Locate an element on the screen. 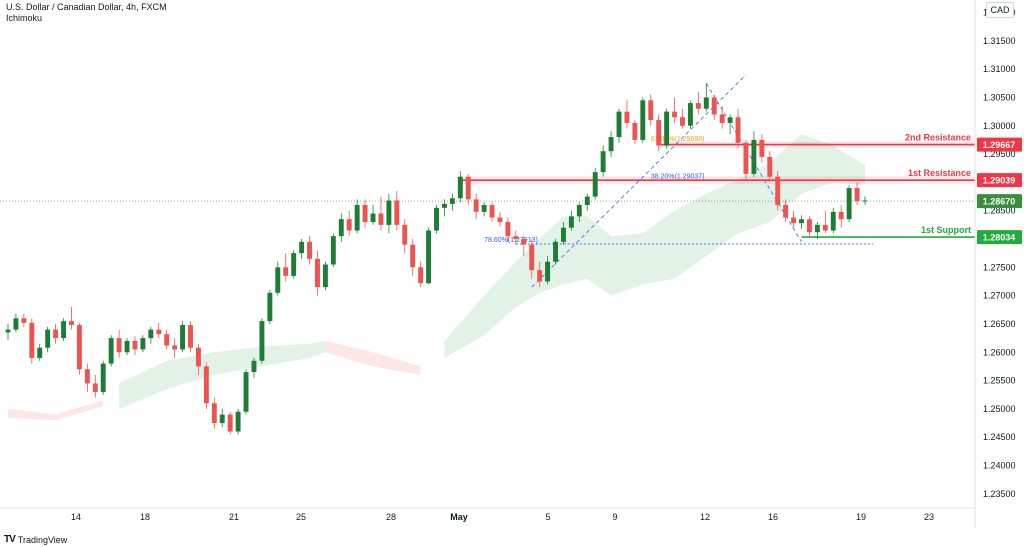 The width and height of the screenshot is (1024, 547). indicator-name: Ichimoku is located at coordinates (24, 18).